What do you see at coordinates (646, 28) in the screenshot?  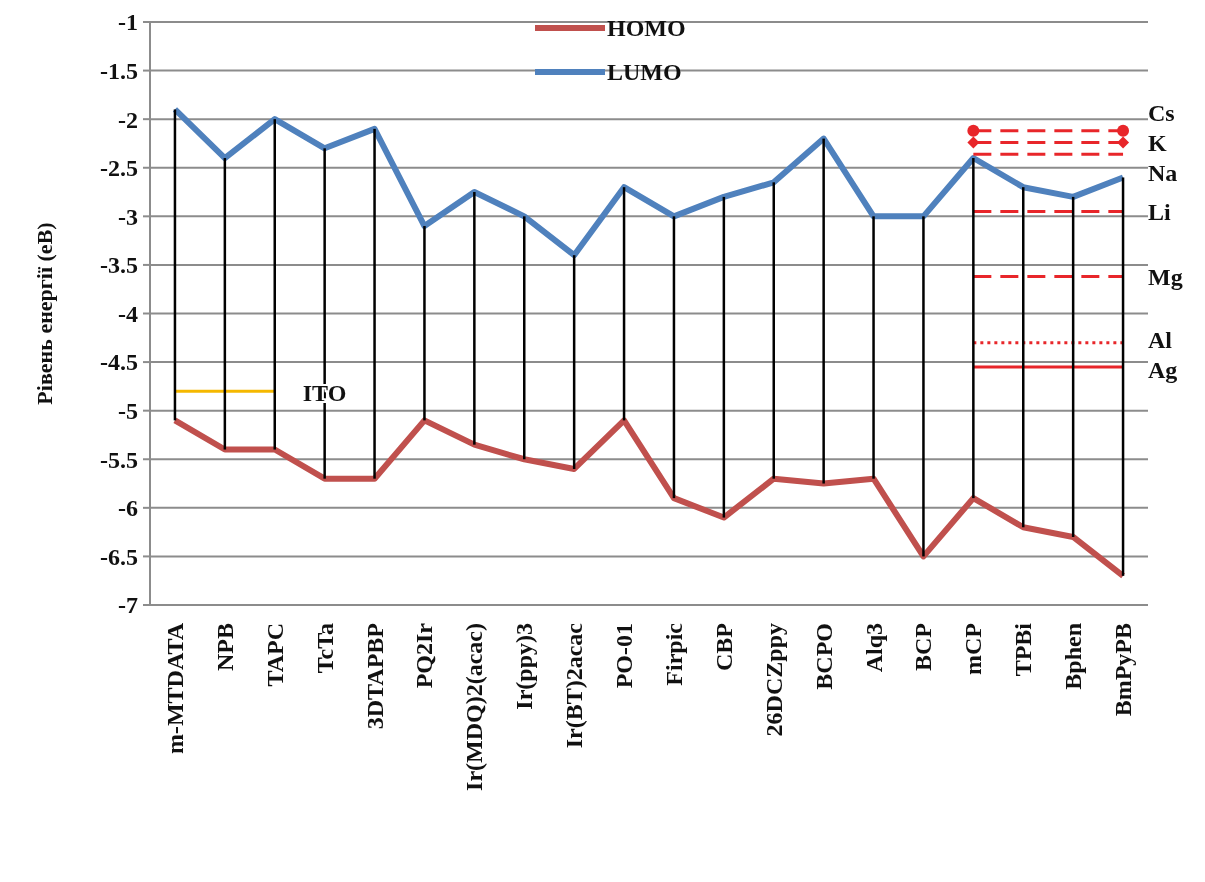 I see `legend-label: HOMO` at bounding box center [646, 28].